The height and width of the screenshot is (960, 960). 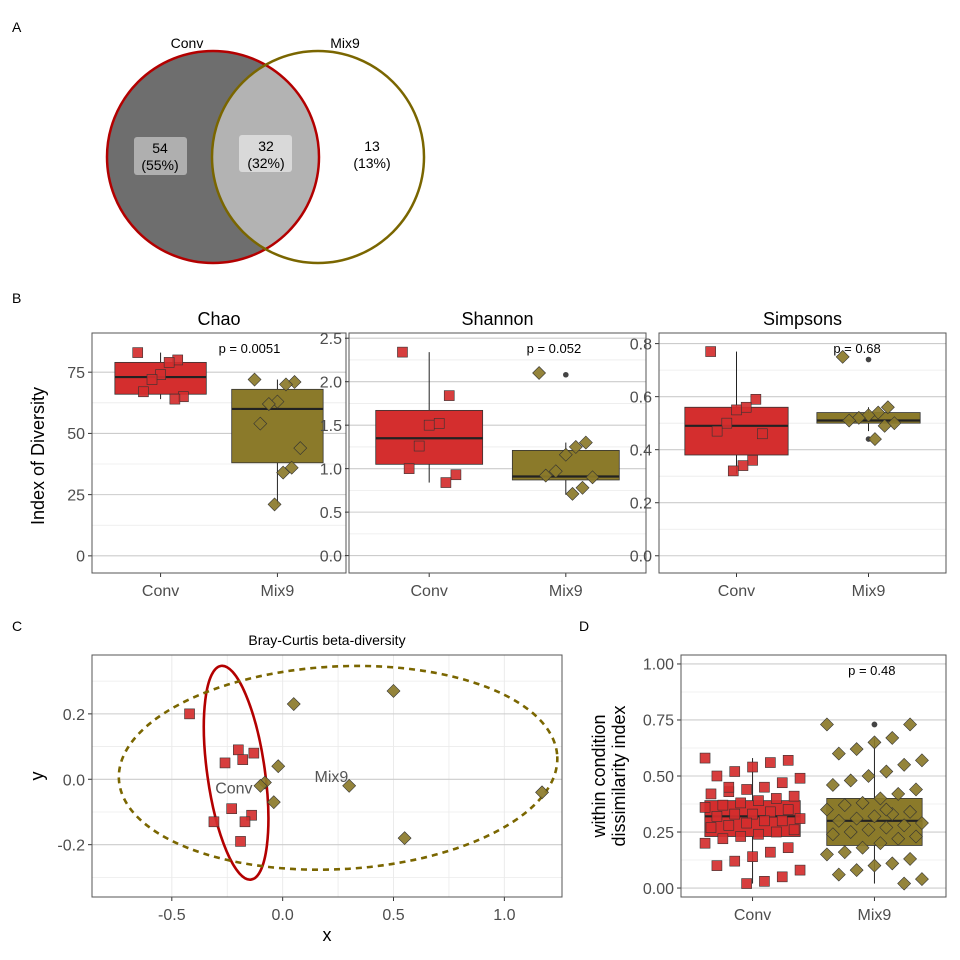 What do you see at coordinates (17, 626) in the screenshot?
I see `panel-label-c: C` at bounding box center [17, 626].